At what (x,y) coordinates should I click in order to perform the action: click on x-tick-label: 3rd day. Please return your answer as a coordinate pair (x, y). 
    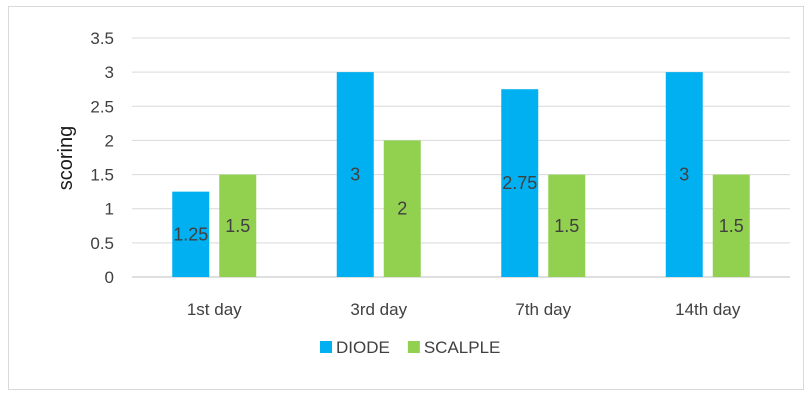
    Looking at the image, I should click on (378, 309).